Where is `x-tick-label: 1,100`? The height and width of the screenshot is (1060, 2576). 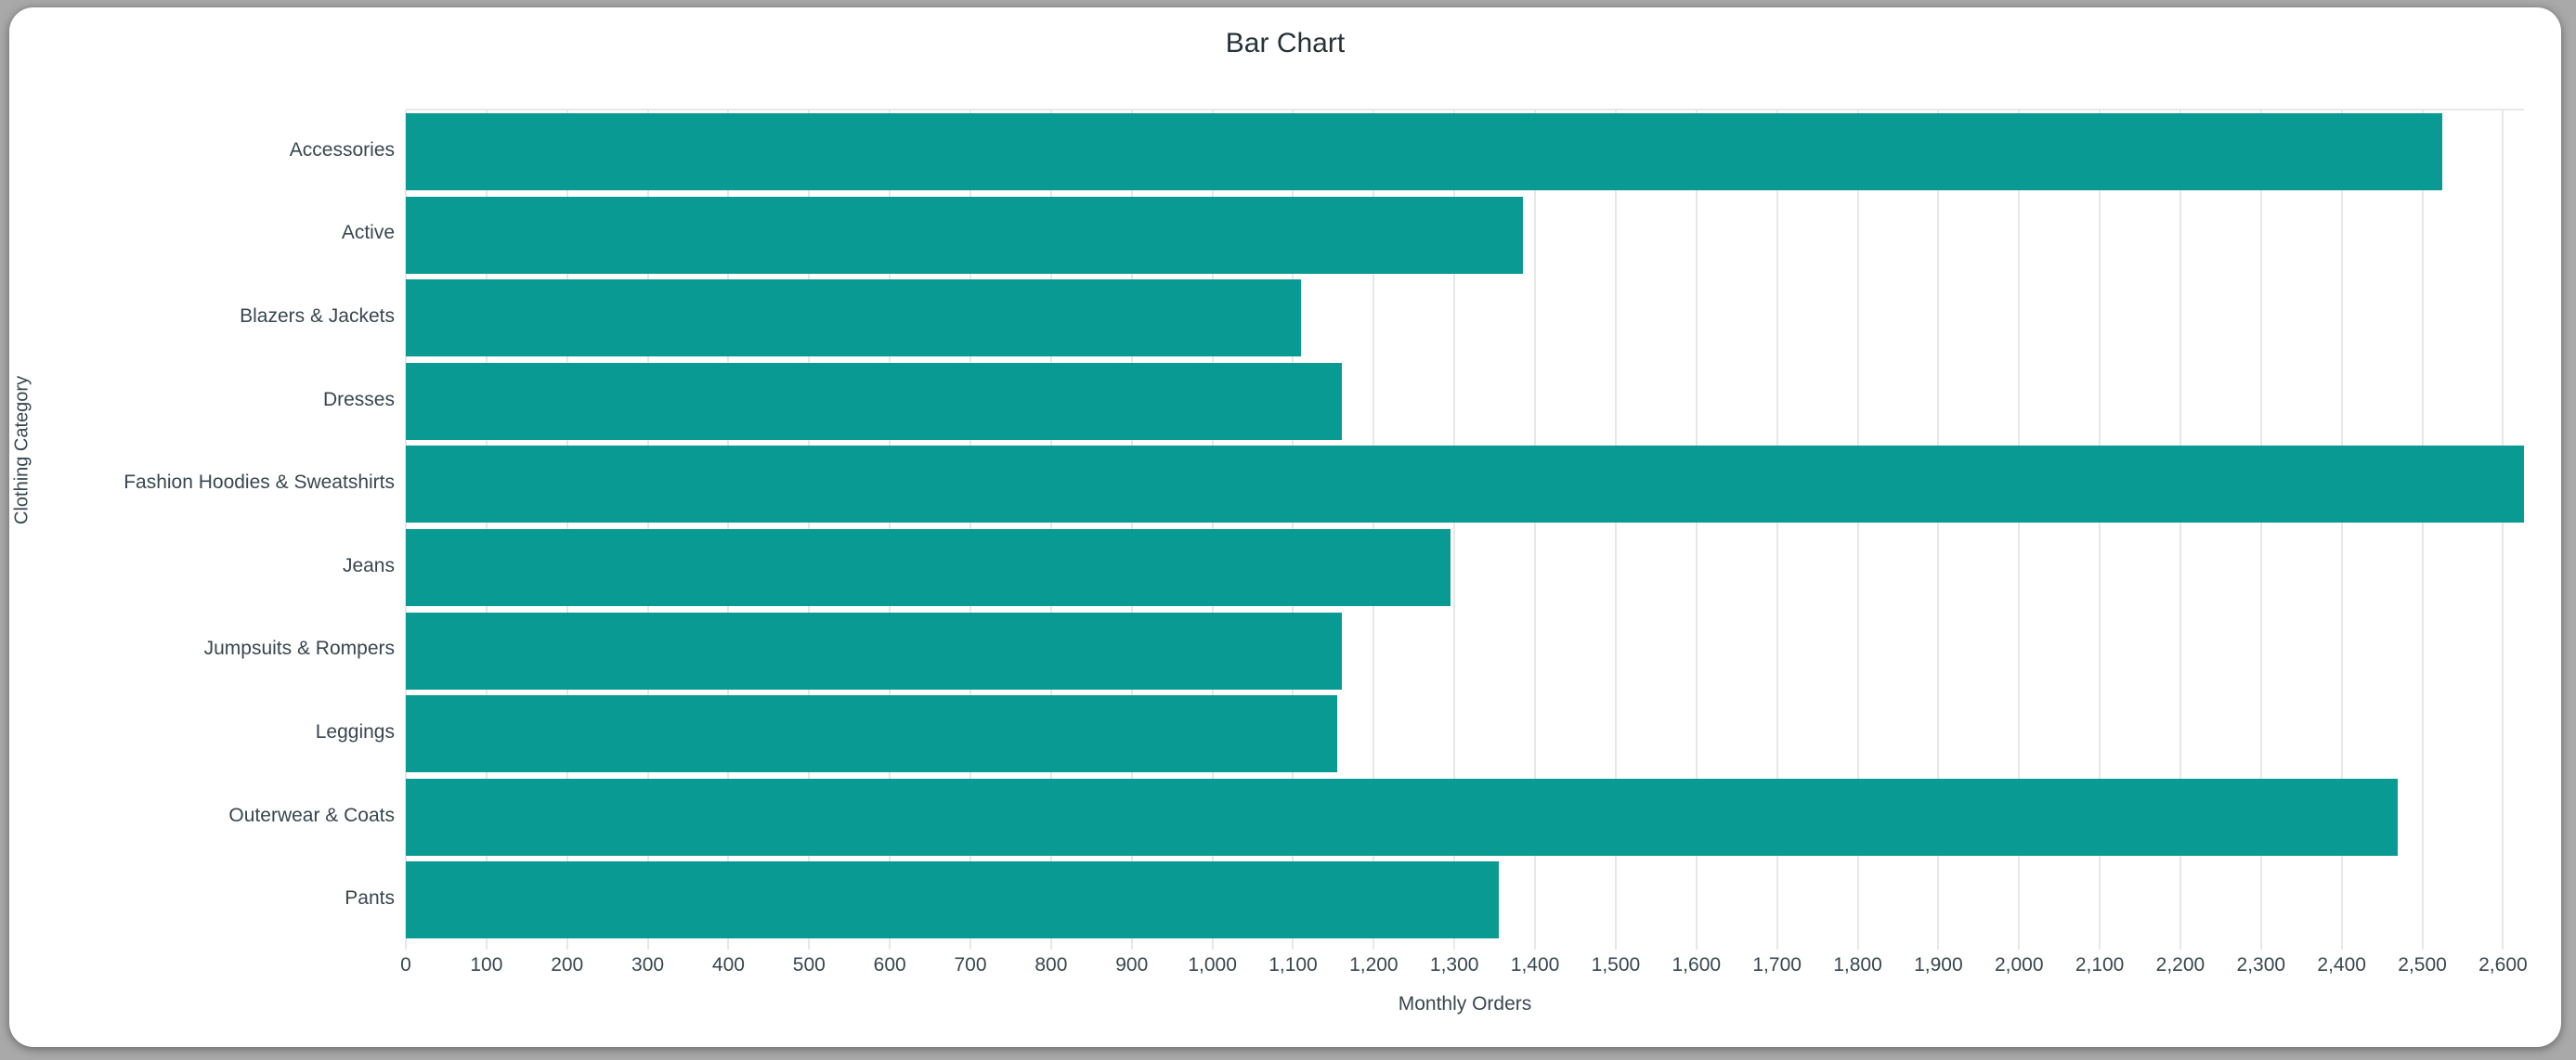
x-tick-label: 1,100 is located at coordinates (1293, 965).